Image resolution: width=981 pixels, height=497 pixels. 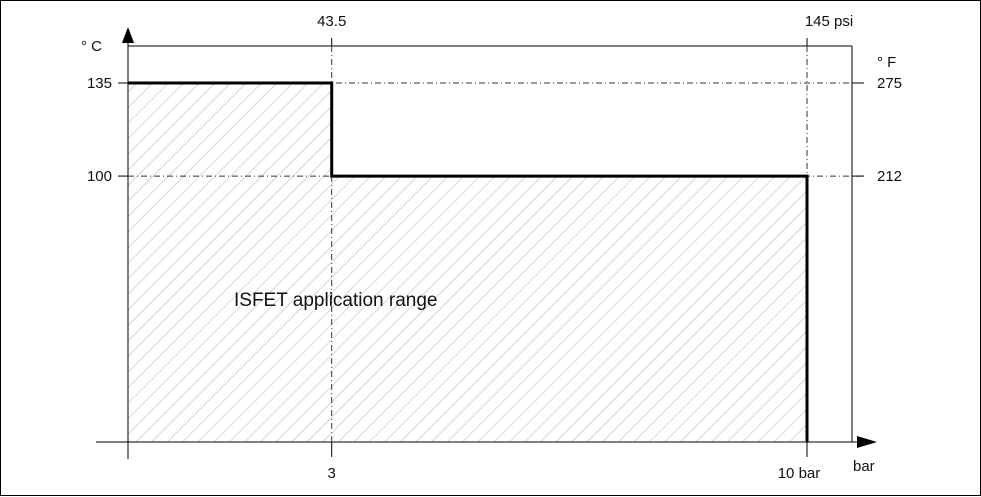 What do you see at coordinates (128, 35) in the screenshot?
I see `y-axis-arrowhead` at bounding box center [128, 35].